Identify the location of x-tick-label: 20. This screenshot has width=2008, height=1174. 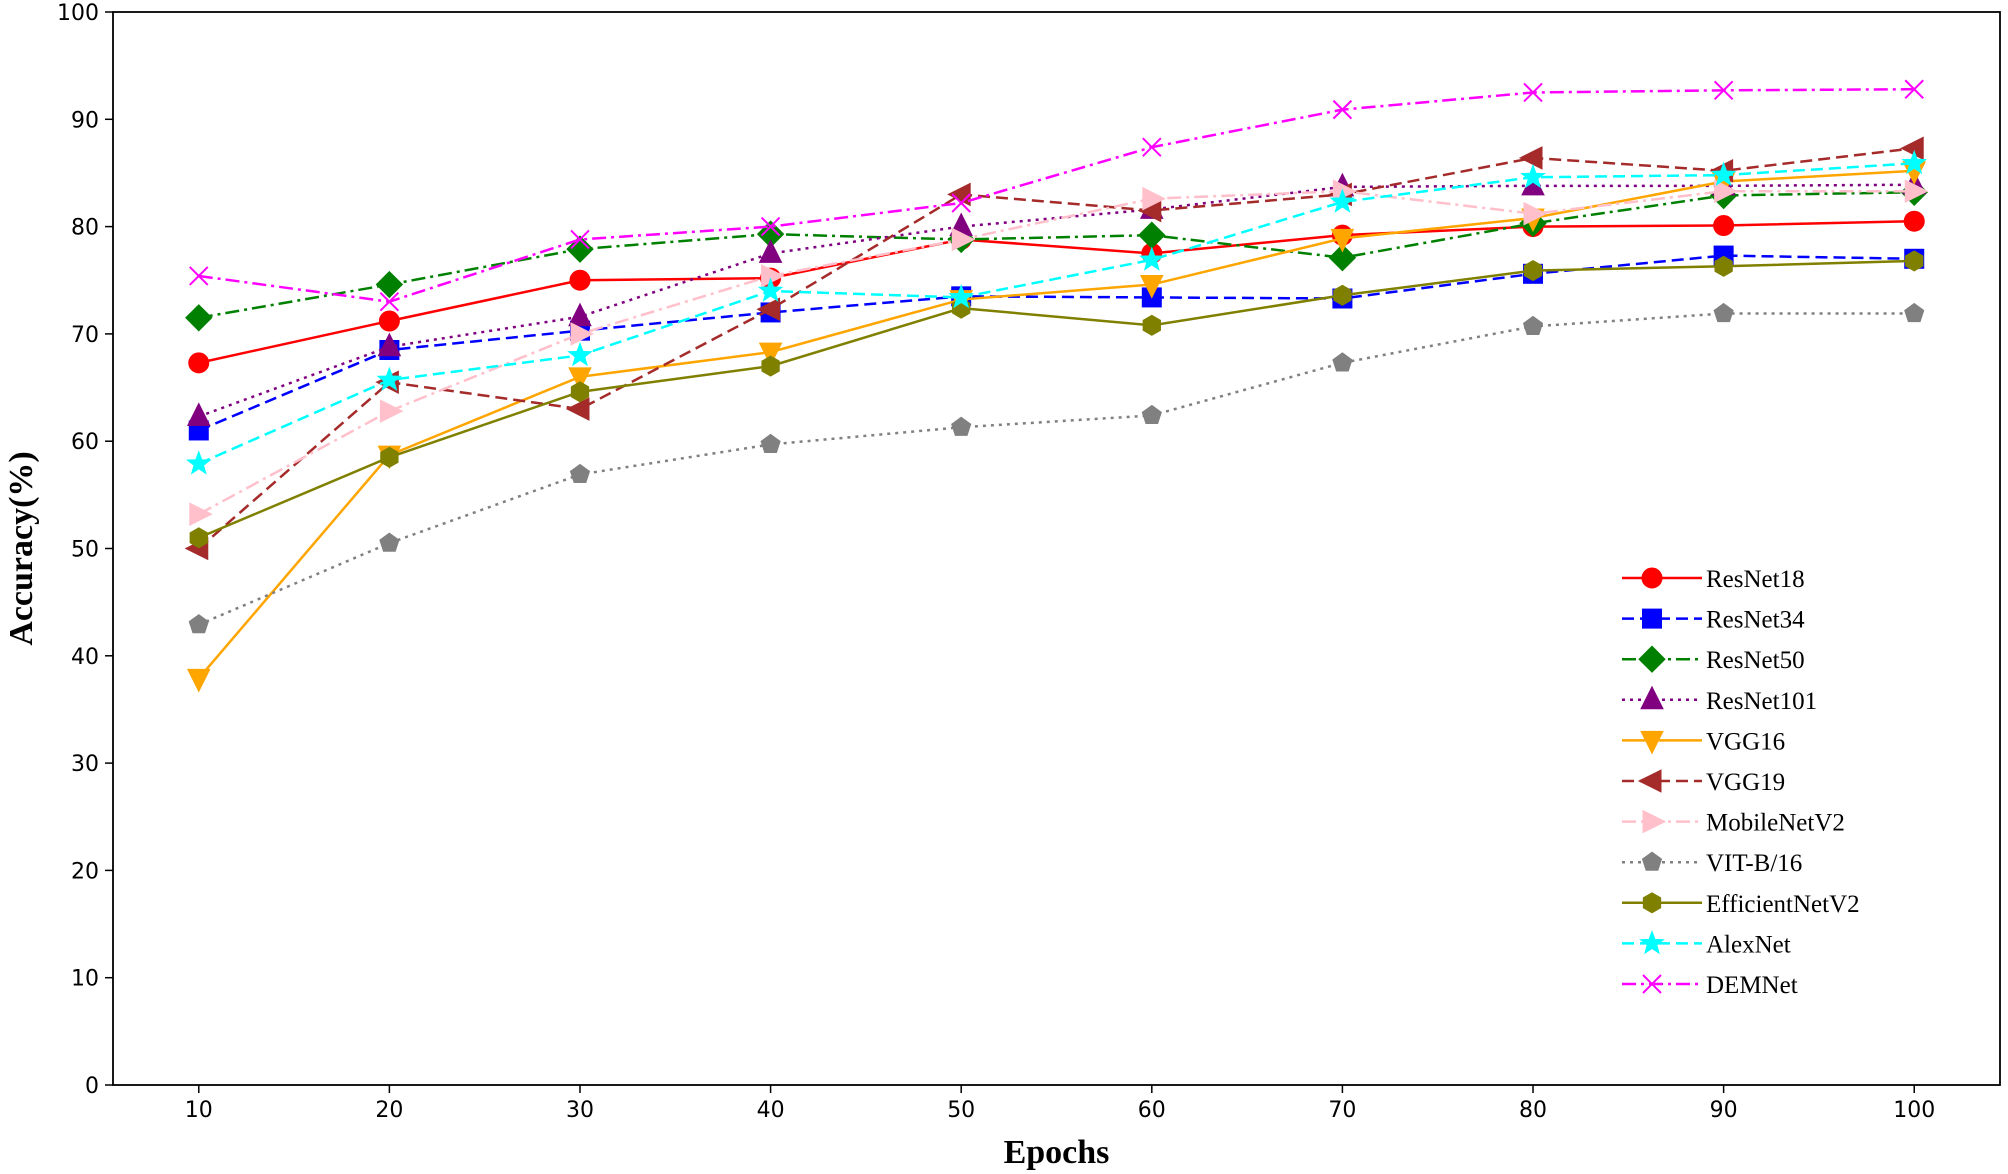
(389, 1110).